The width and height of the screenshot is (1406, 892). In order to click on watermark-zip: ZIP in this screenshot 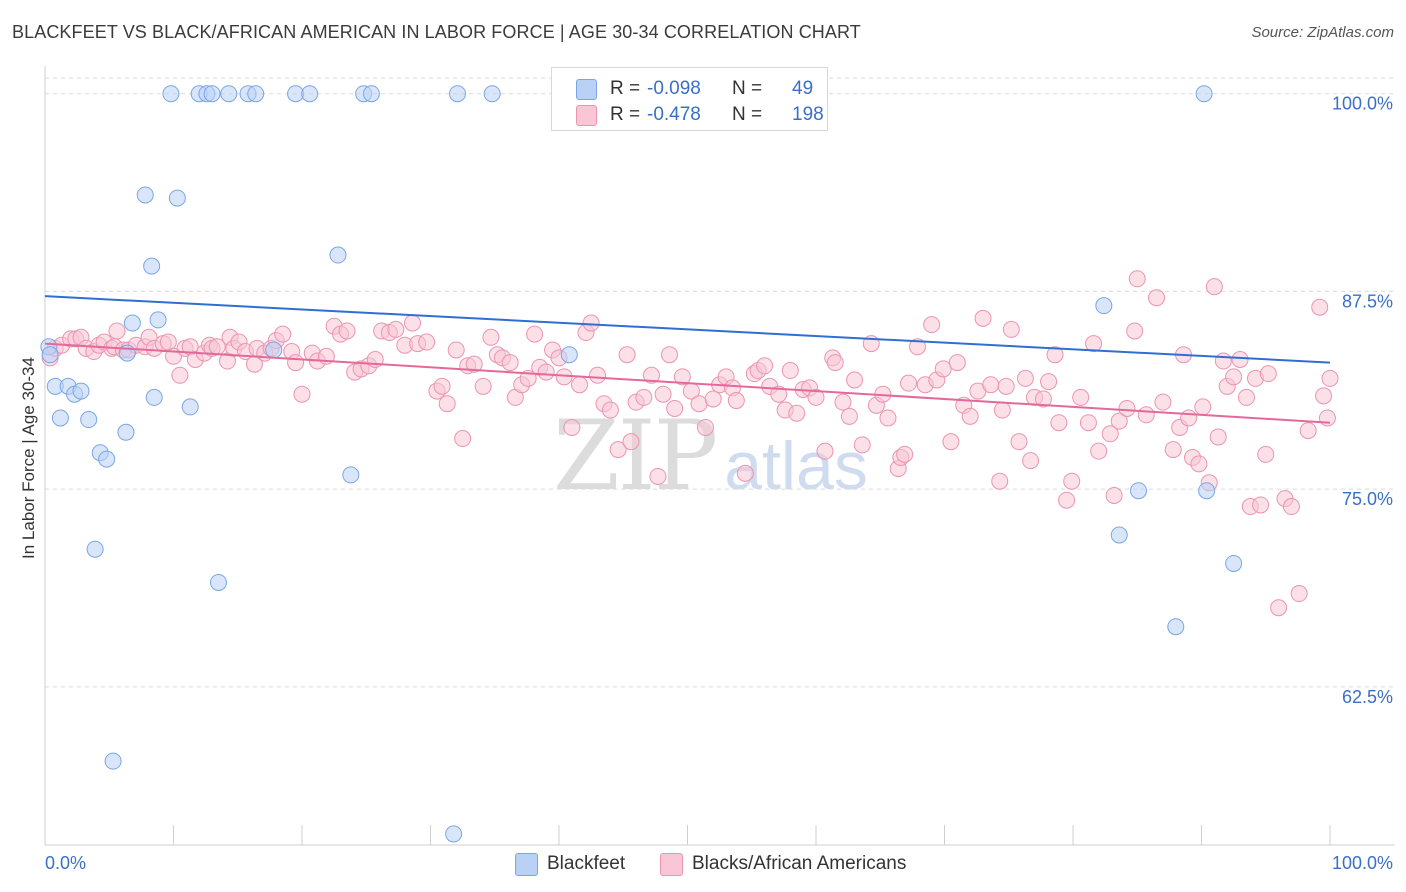, I will do `click(635, 456)`.